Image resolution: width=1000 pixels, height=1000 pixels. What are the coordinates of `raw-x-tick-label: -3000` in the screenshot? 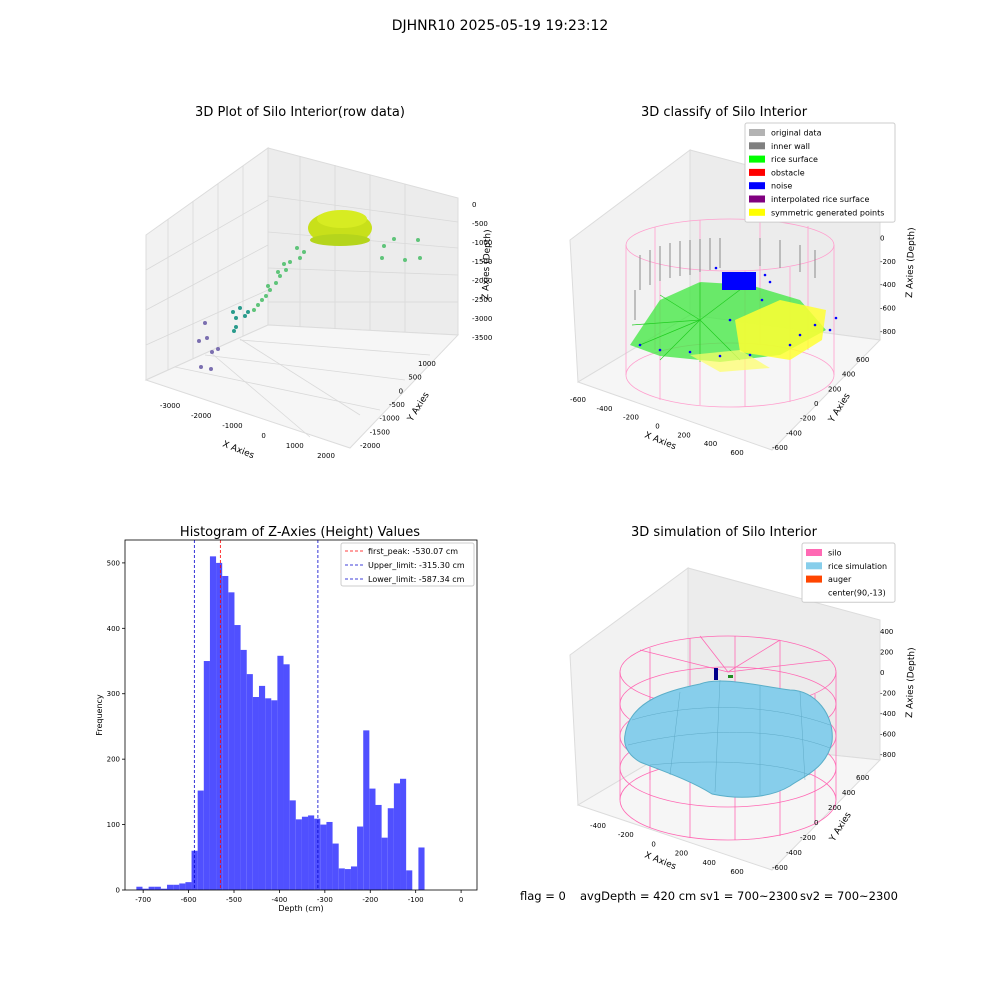 It's located at (170, 406).